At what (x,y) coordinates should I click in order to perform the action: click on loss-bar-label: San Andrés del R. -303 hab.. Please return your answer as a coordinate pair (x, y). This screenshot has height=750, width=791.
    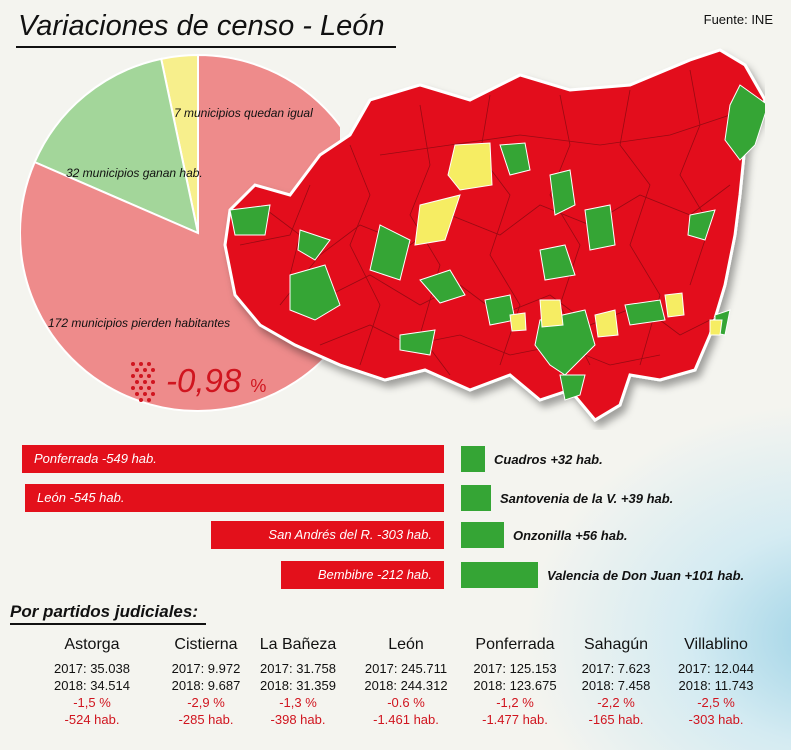
    Looking at the image, I should click on (350, 534).